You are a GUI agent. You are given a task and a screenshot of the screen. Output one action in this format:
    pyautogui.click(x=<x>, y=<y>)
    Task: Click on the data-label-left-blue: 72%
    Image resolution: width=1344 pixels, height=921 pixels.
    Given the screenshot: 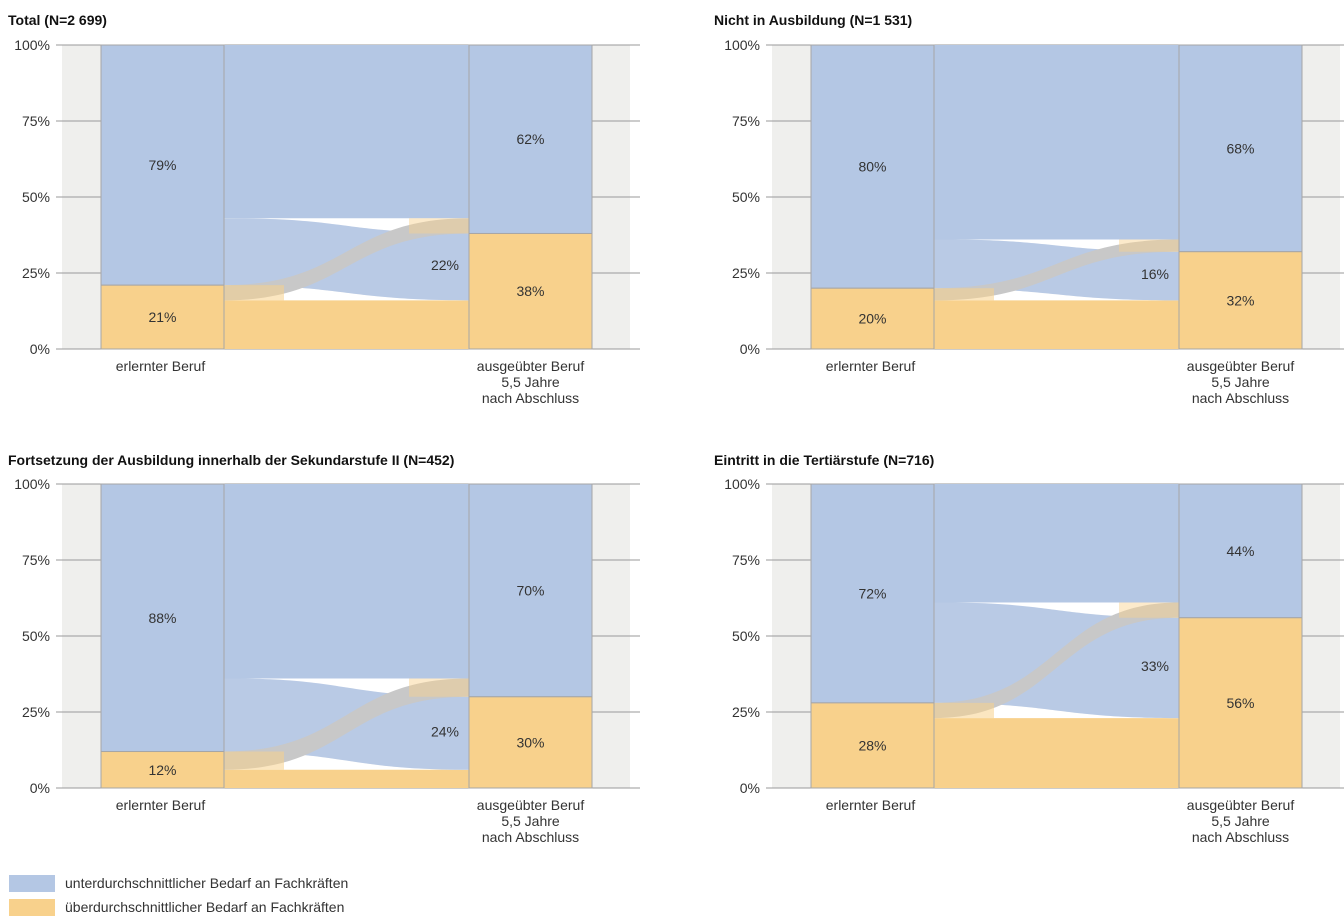 What is the action you would take?
    pyautogui.click(x=872, y=593)
    